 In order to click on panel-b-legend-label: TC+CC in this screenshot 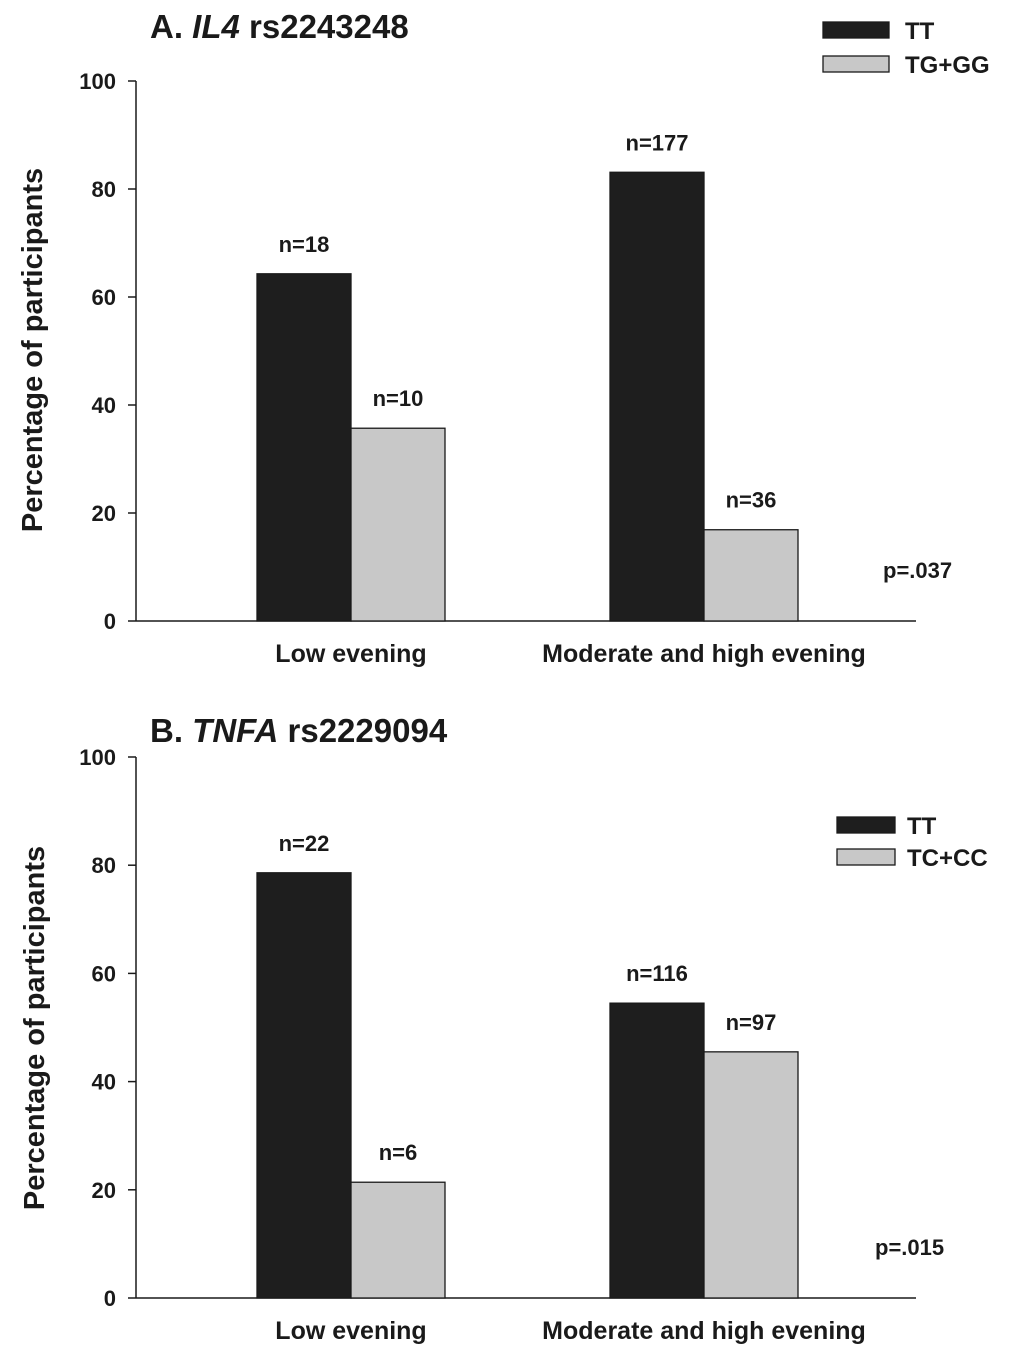, I will do `click(947, 858)`.